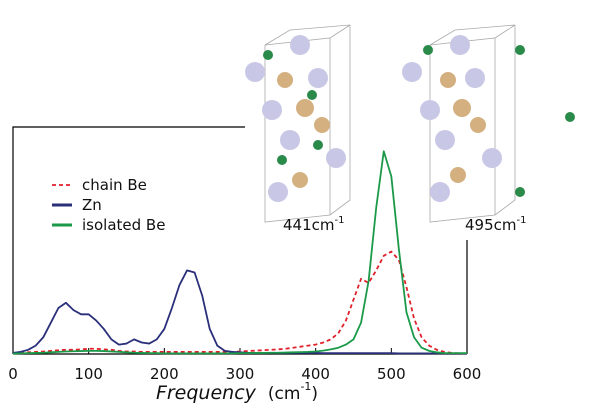 Image resolution: width=593 pixels, height=410 pixels. I want to click on annotation: 441cm-1, so click(313, 224).